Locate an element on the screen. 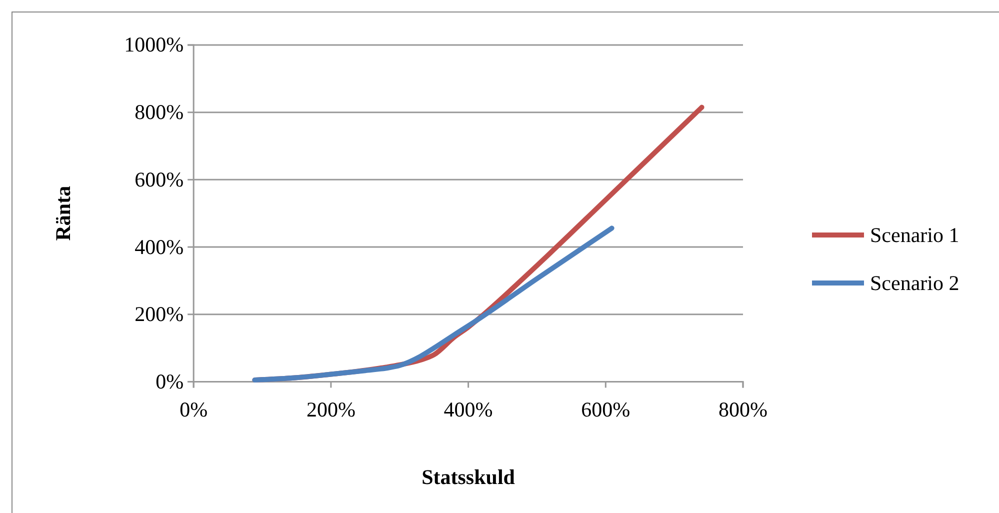  y-tick-label: 800% is located at coordinates (159, 112).